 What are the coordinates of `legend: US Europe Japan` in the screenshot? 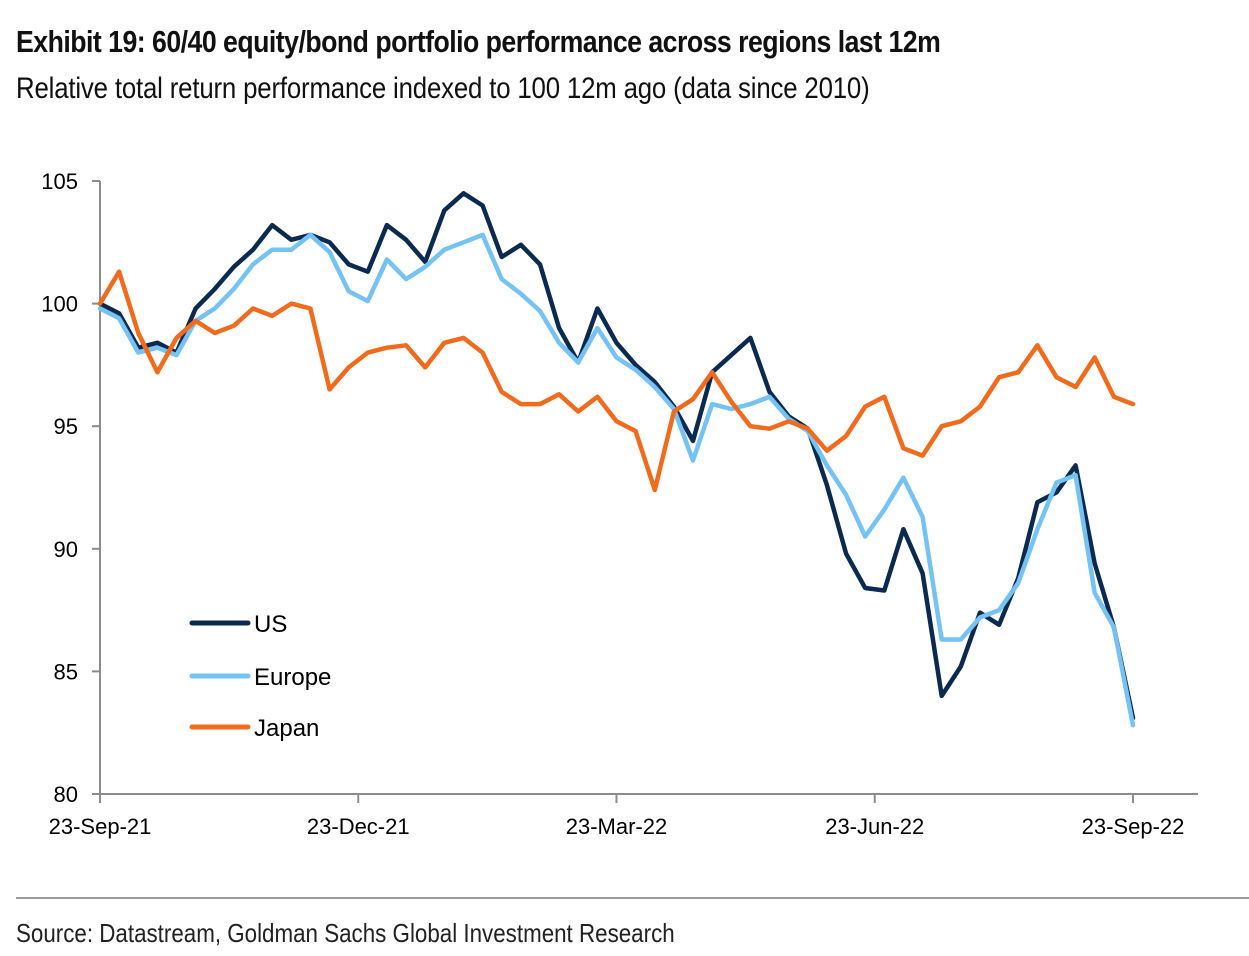 It's located at (260, 676).